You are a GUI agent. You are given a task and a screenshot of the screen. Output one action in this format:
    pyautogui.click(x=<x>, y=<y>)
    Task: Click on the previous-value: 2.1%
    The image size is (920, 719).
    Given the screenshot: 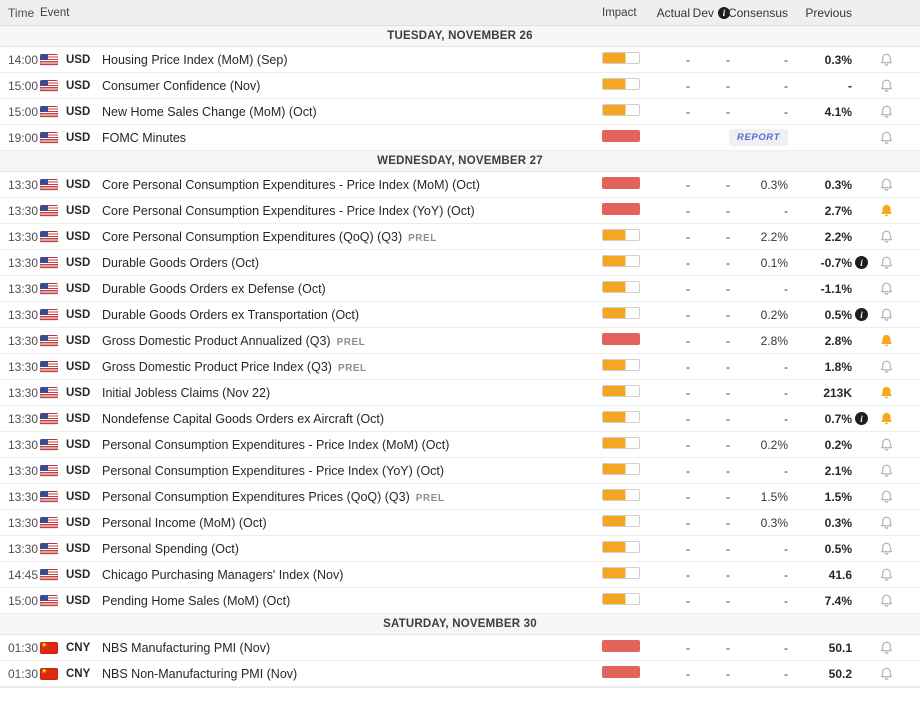 What is the action you would take?
    pyautogui.click(x=838, y=470)
    